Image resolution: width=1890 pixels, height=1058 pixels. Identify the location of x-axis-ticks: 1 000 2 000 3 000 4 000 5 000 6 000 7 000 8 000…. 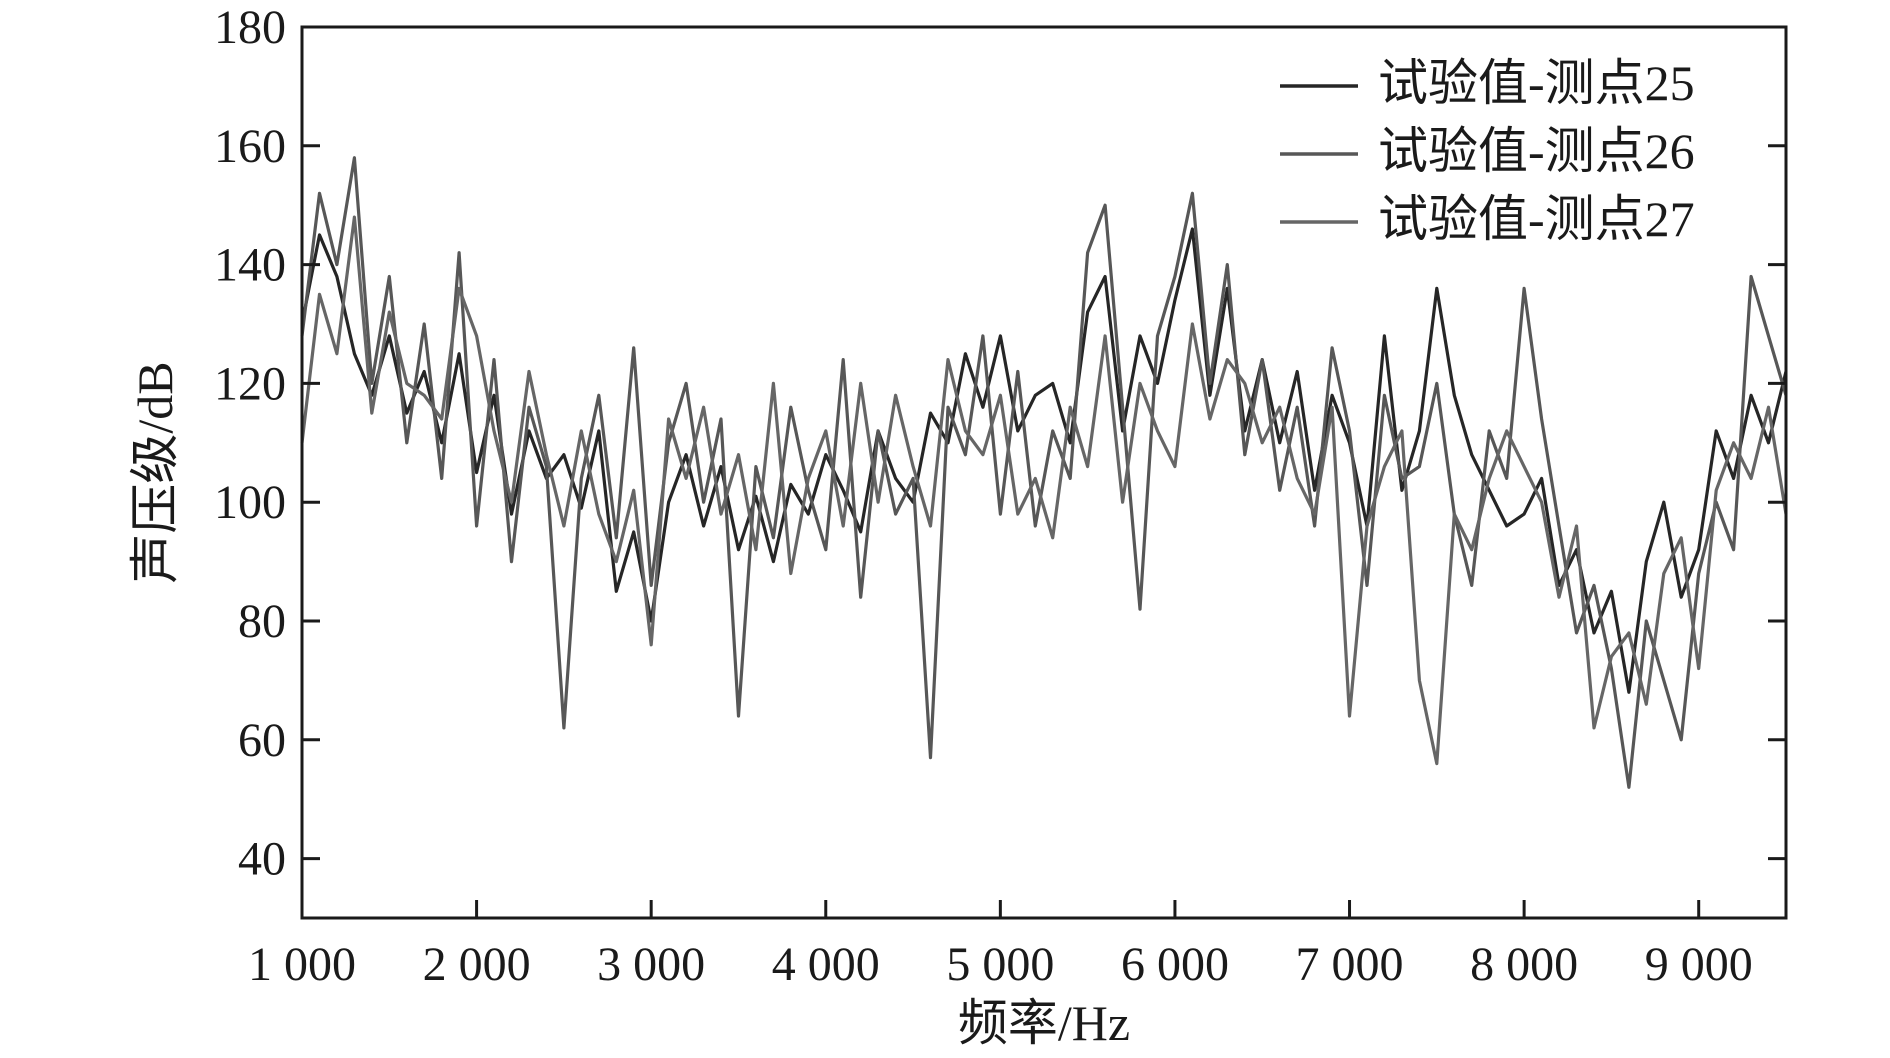
(1000, 945).